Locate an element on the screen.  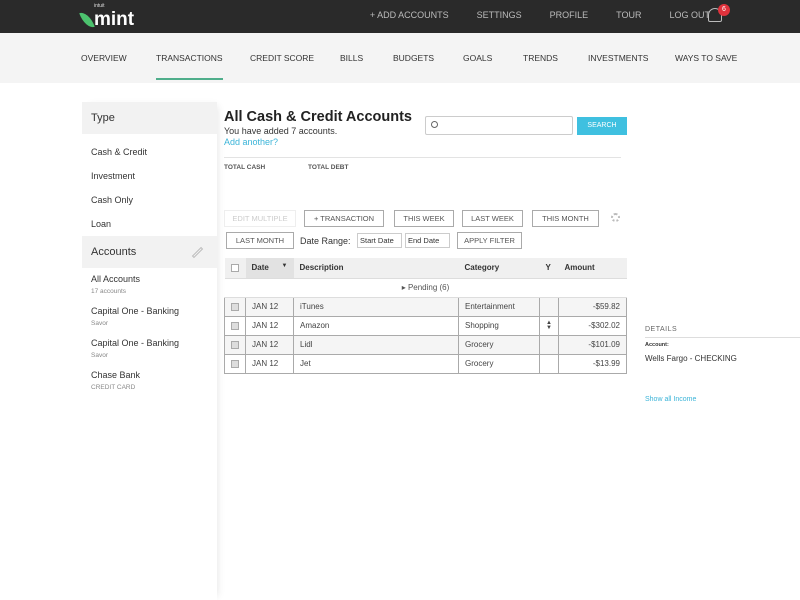
account-sub: 17 accounts is located at coordinates (109, 291).